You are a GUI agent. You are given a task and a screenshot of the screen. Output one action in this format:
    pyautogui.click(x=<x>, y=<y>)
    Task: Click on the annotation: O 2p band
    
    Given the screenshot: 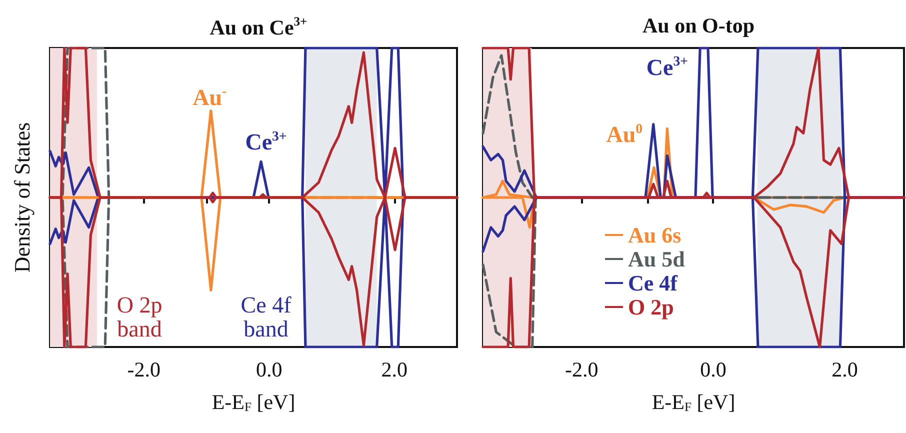 What is the action you would take?
    pyautogui.click(x=139, y=317)
    